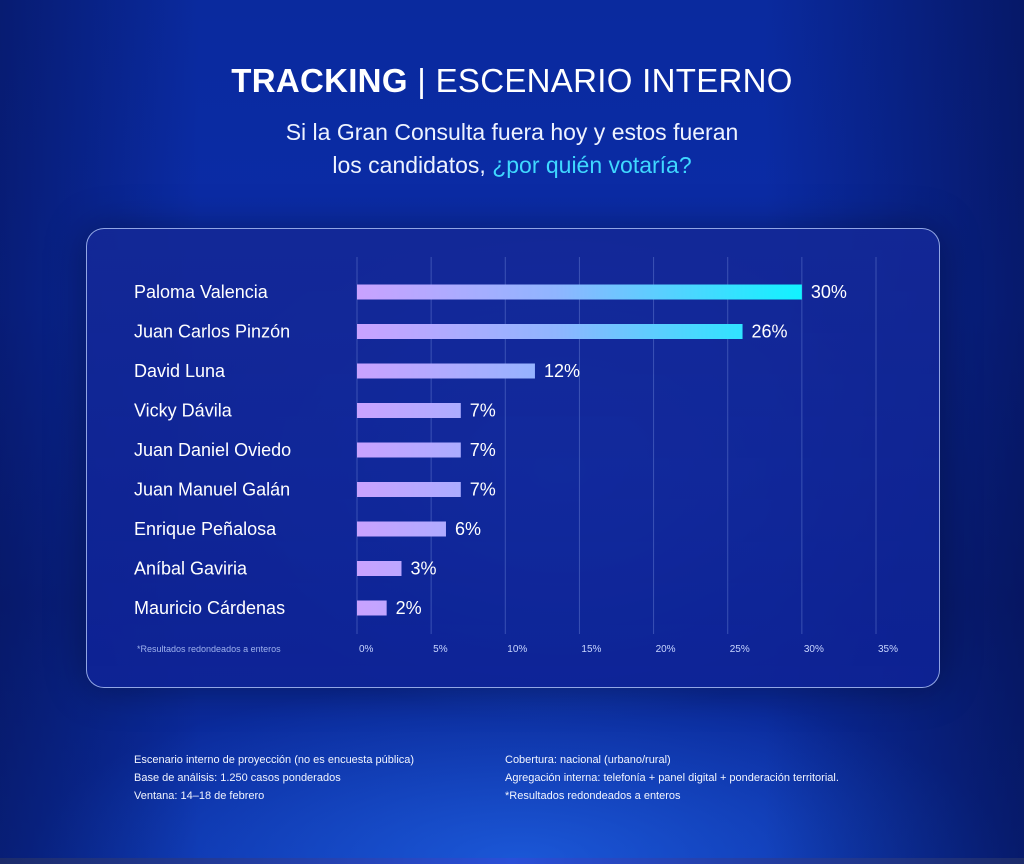 The image size is (1024, 864). What do you see at coordinates (209, 649) in the screenshot?
I see `chart-footnote: *Resultados redondeados a enteros` at bounding box center [209, 649].